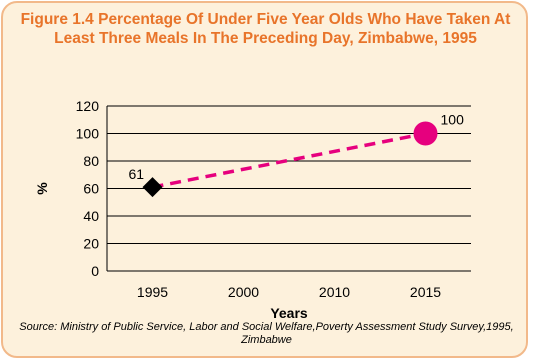 This screenshot has height=363, width=533. Describe the element at coordinates (88, 106) in the screenshot. I see `y-tick-label: 120` at that location.